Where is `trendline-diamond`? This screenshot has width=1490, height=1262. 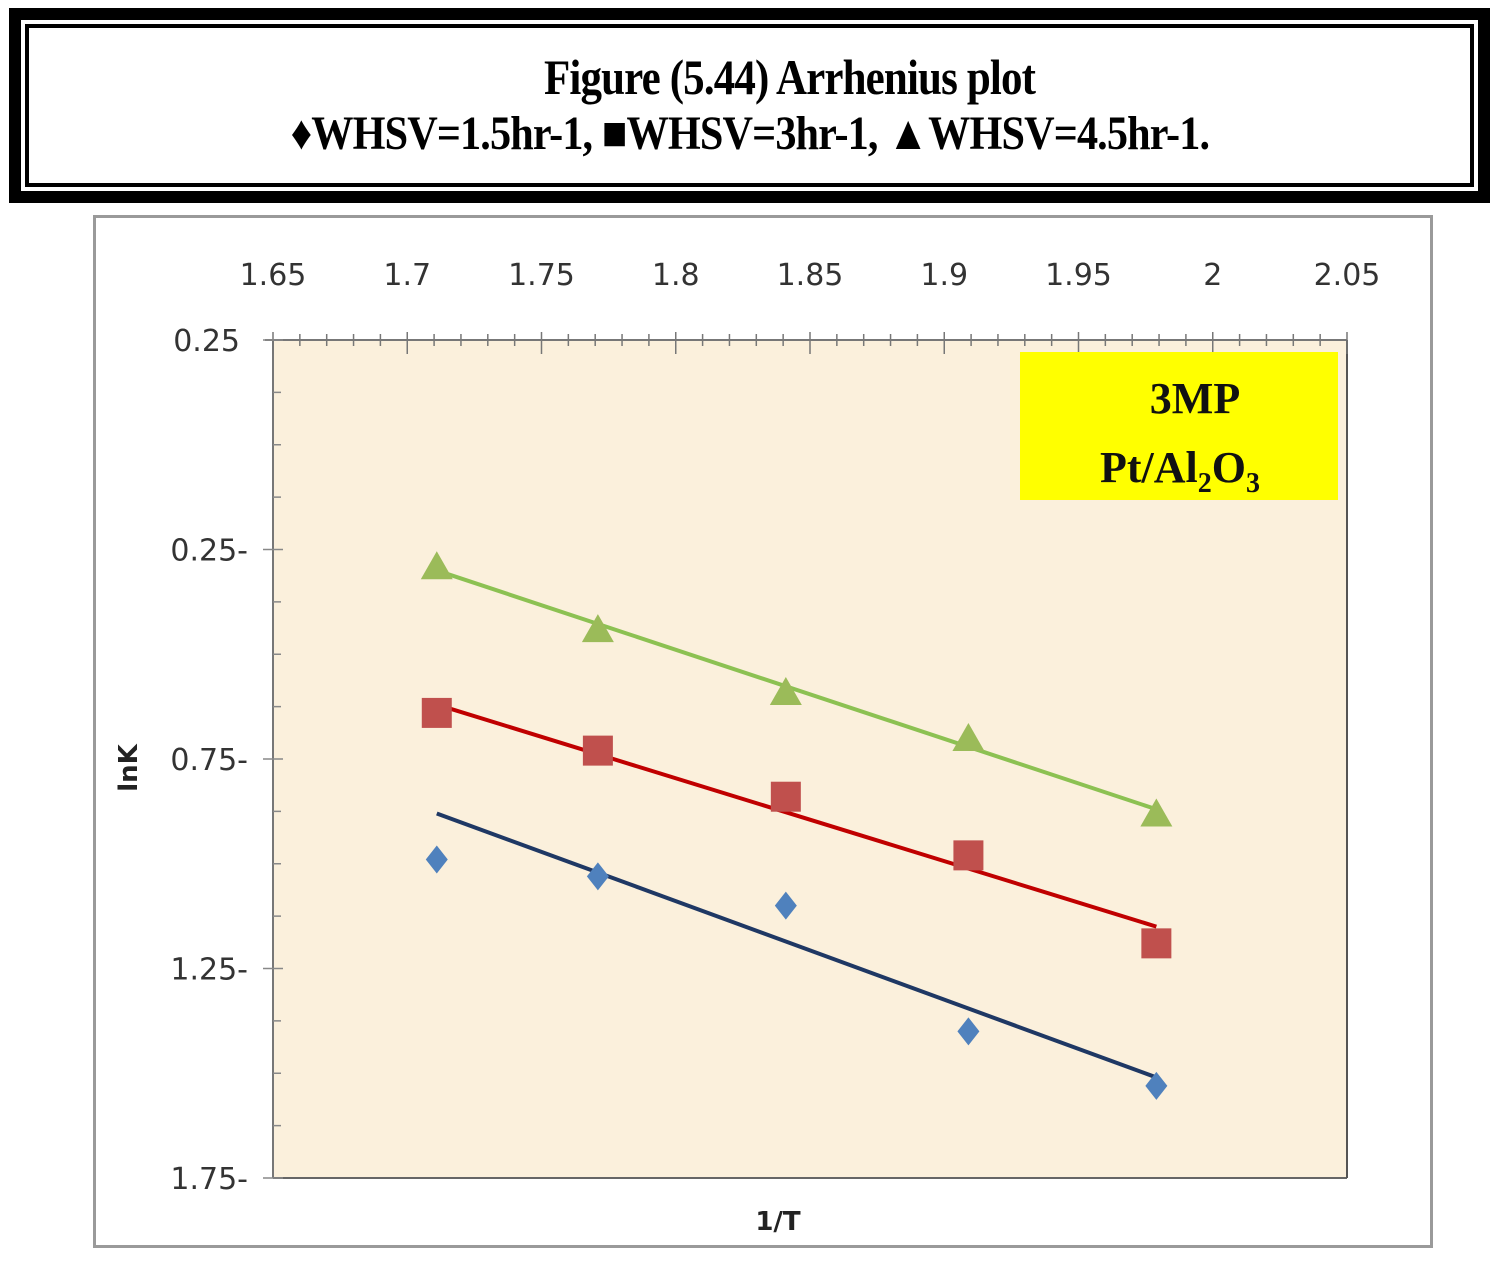 trendline-diamond is located at coordinates (797, 945).